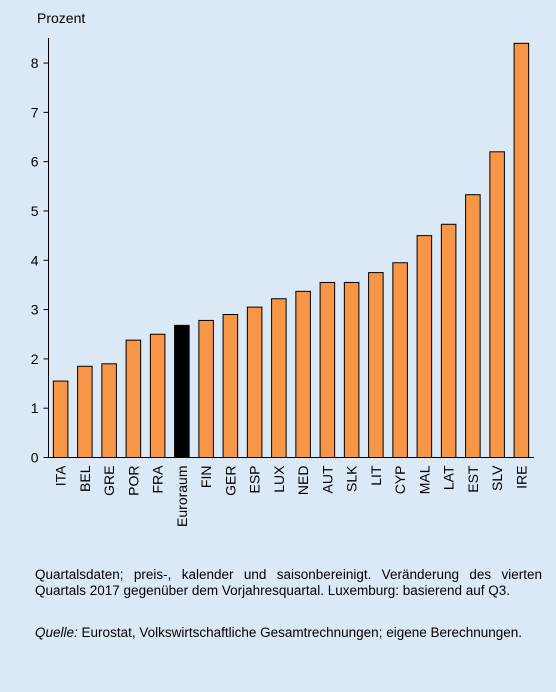 The image size is (556, 692). Describe the element at coordinates (352, 478) in the screenshot. I see `x-tick-label: SLK` at that location.